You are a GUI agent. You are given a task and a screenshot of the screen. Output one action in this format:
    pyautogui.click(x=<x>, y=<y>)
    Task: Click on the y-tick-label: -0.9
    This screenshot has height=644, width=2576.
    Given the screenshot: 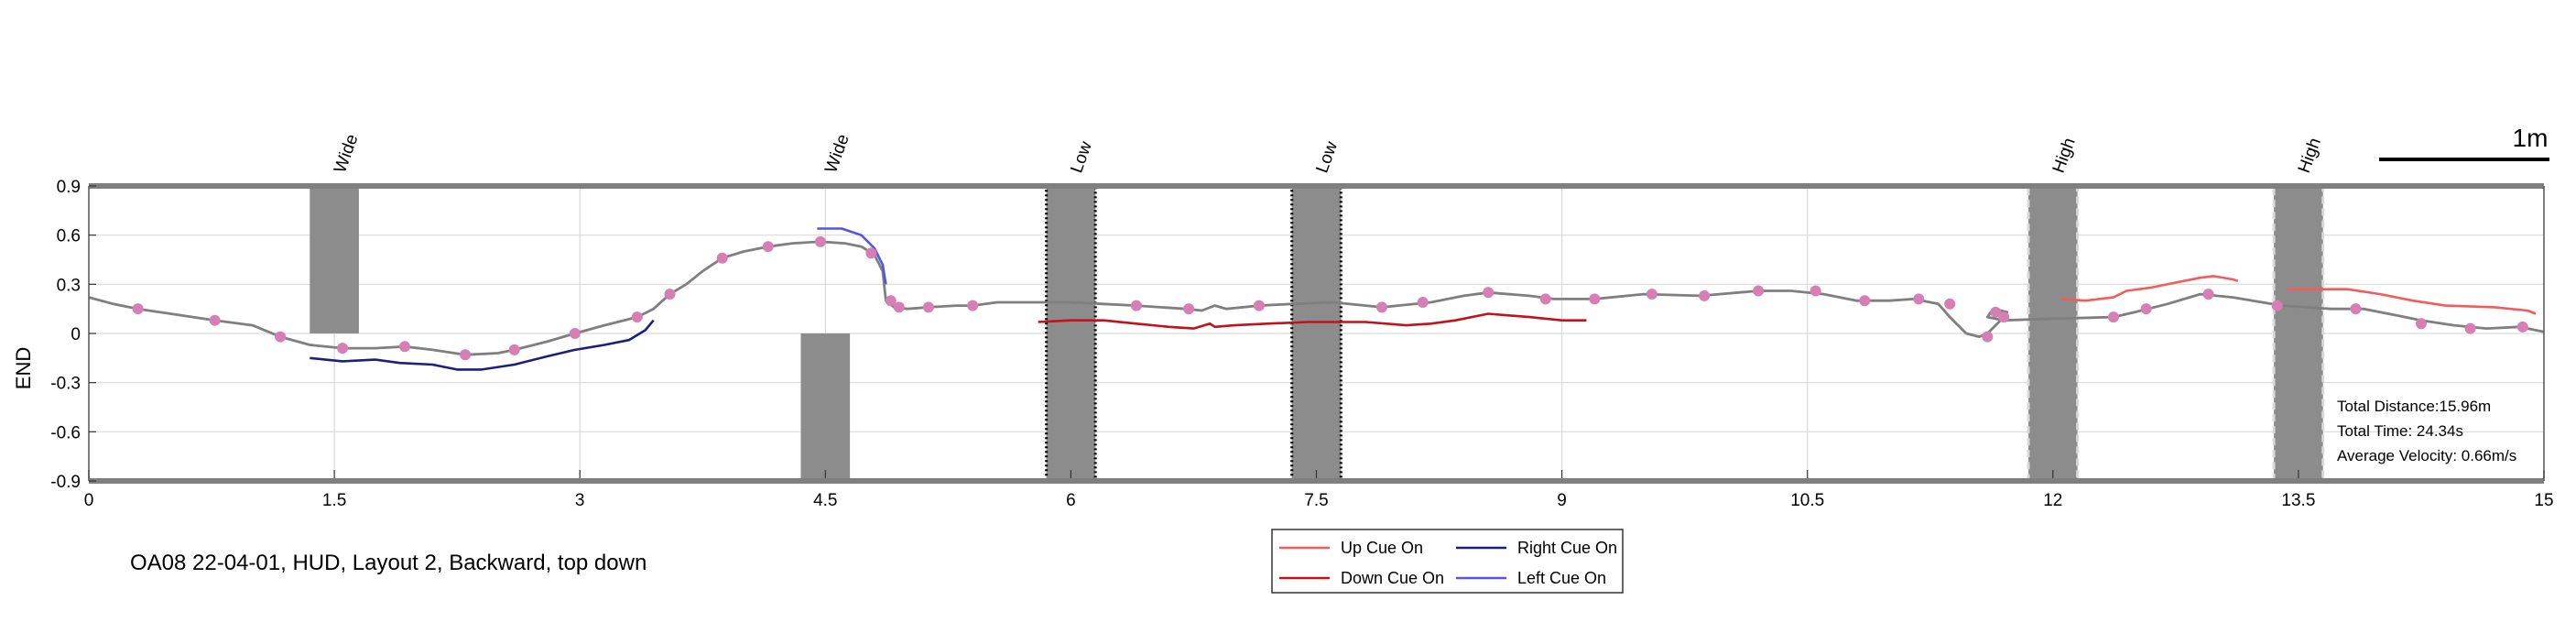 What is the action you would take?
    pyautogui.click(x=65, y=482)
    